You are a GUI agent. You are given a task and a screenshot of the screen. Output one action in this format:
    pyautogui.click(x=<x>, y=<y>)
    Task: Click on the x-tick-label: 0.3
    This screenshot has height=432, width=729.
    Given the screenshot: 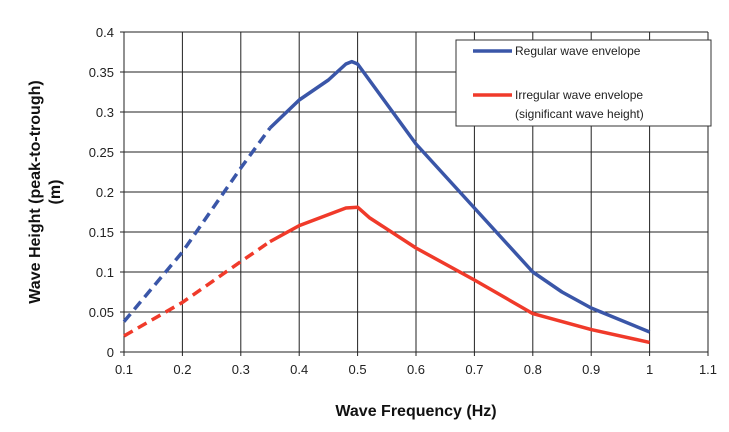 What is the action you would take?
    pyautogui.click(x=241, y=369)
    